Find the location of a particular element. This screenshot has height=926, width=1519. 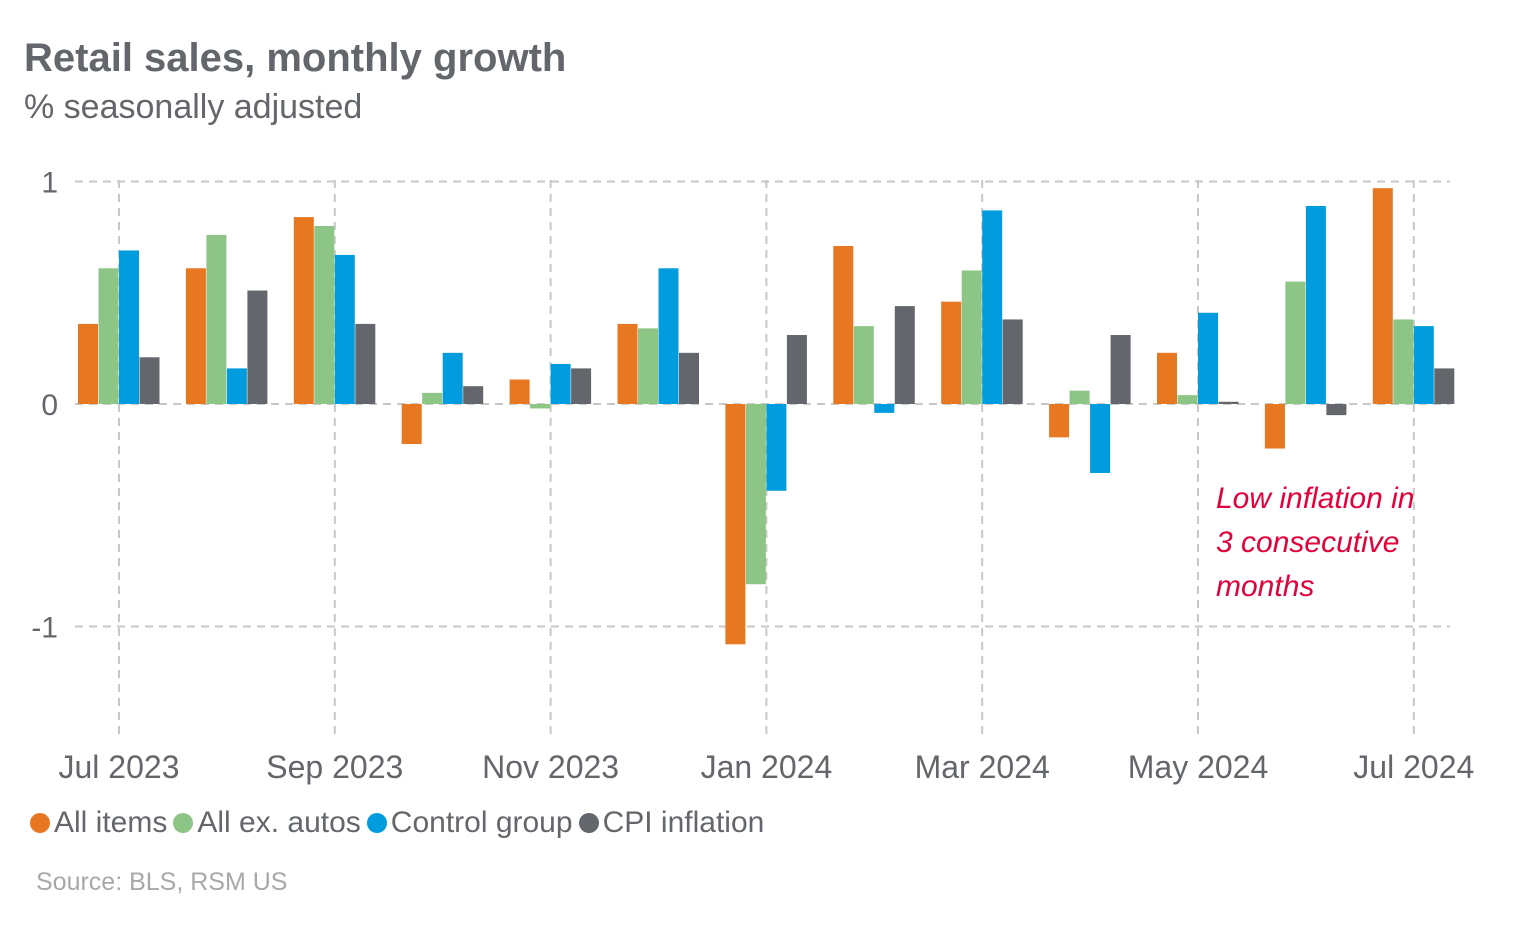

bar-control-group-nov-2023 is located at coordinates (560, 383).